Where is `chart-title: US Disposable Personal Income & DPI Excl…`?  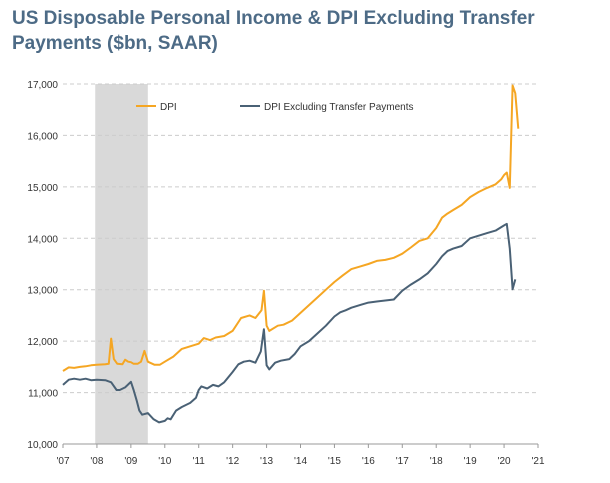 chart-title: US Disposable Personal Income & DPI Excl… is located at coordinates (273, 31).